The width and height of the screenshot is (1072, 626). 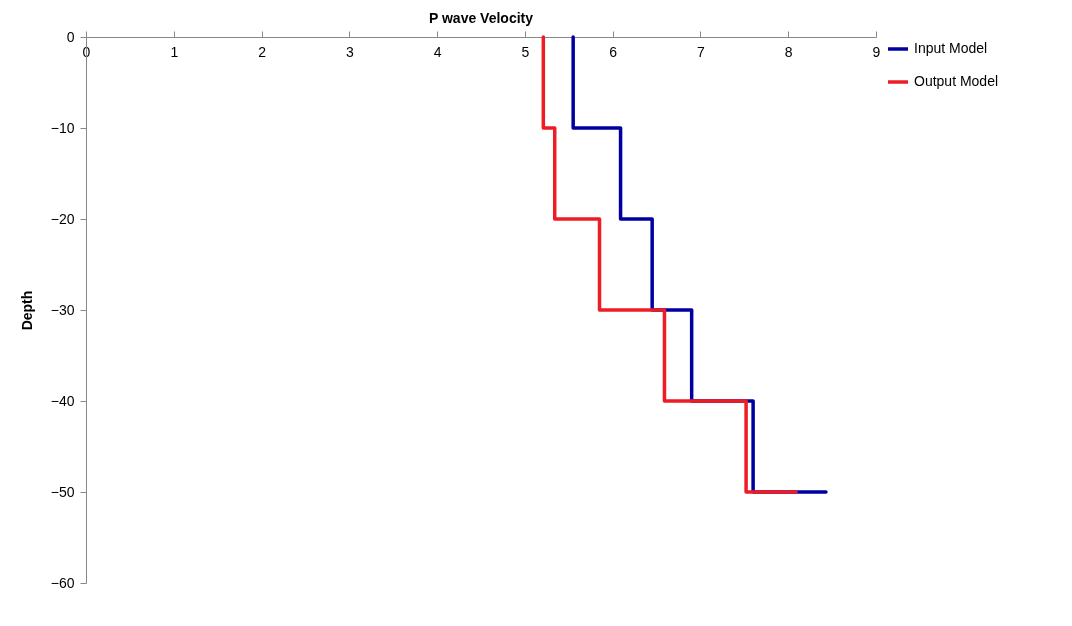 I want to click on y-tick-label: −10, so click(x=62, y=127).